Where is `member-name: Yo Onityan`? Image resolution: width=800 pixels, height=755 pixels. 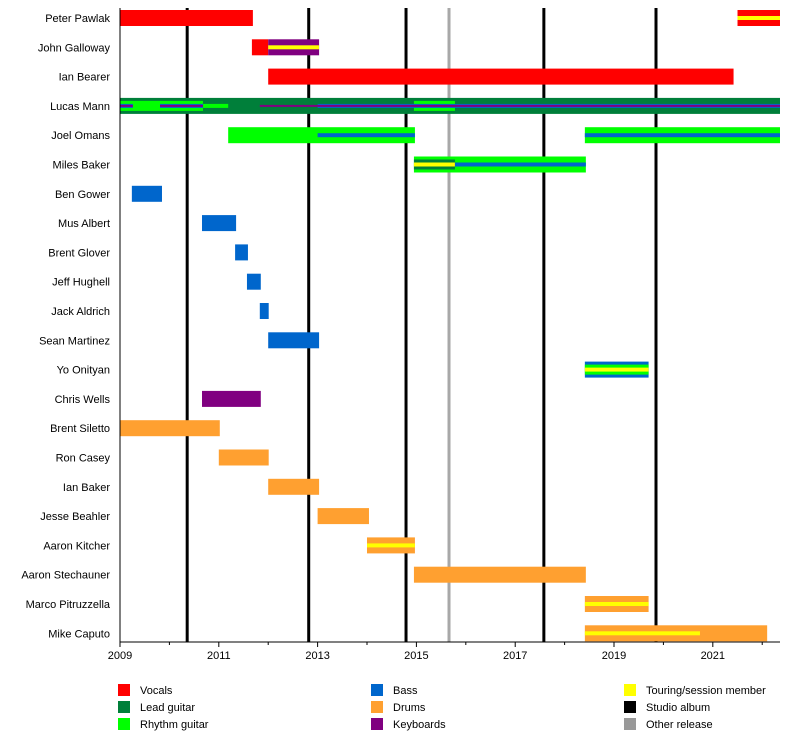
member-name: Yo Onityan is located at coordinates (83, 371).